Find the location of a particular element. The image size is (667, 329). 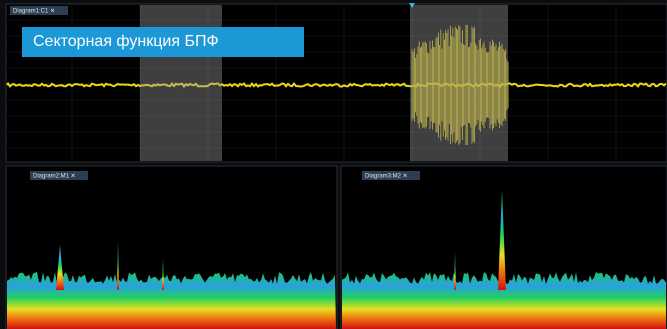

banner is located at coordinates (163, 42).